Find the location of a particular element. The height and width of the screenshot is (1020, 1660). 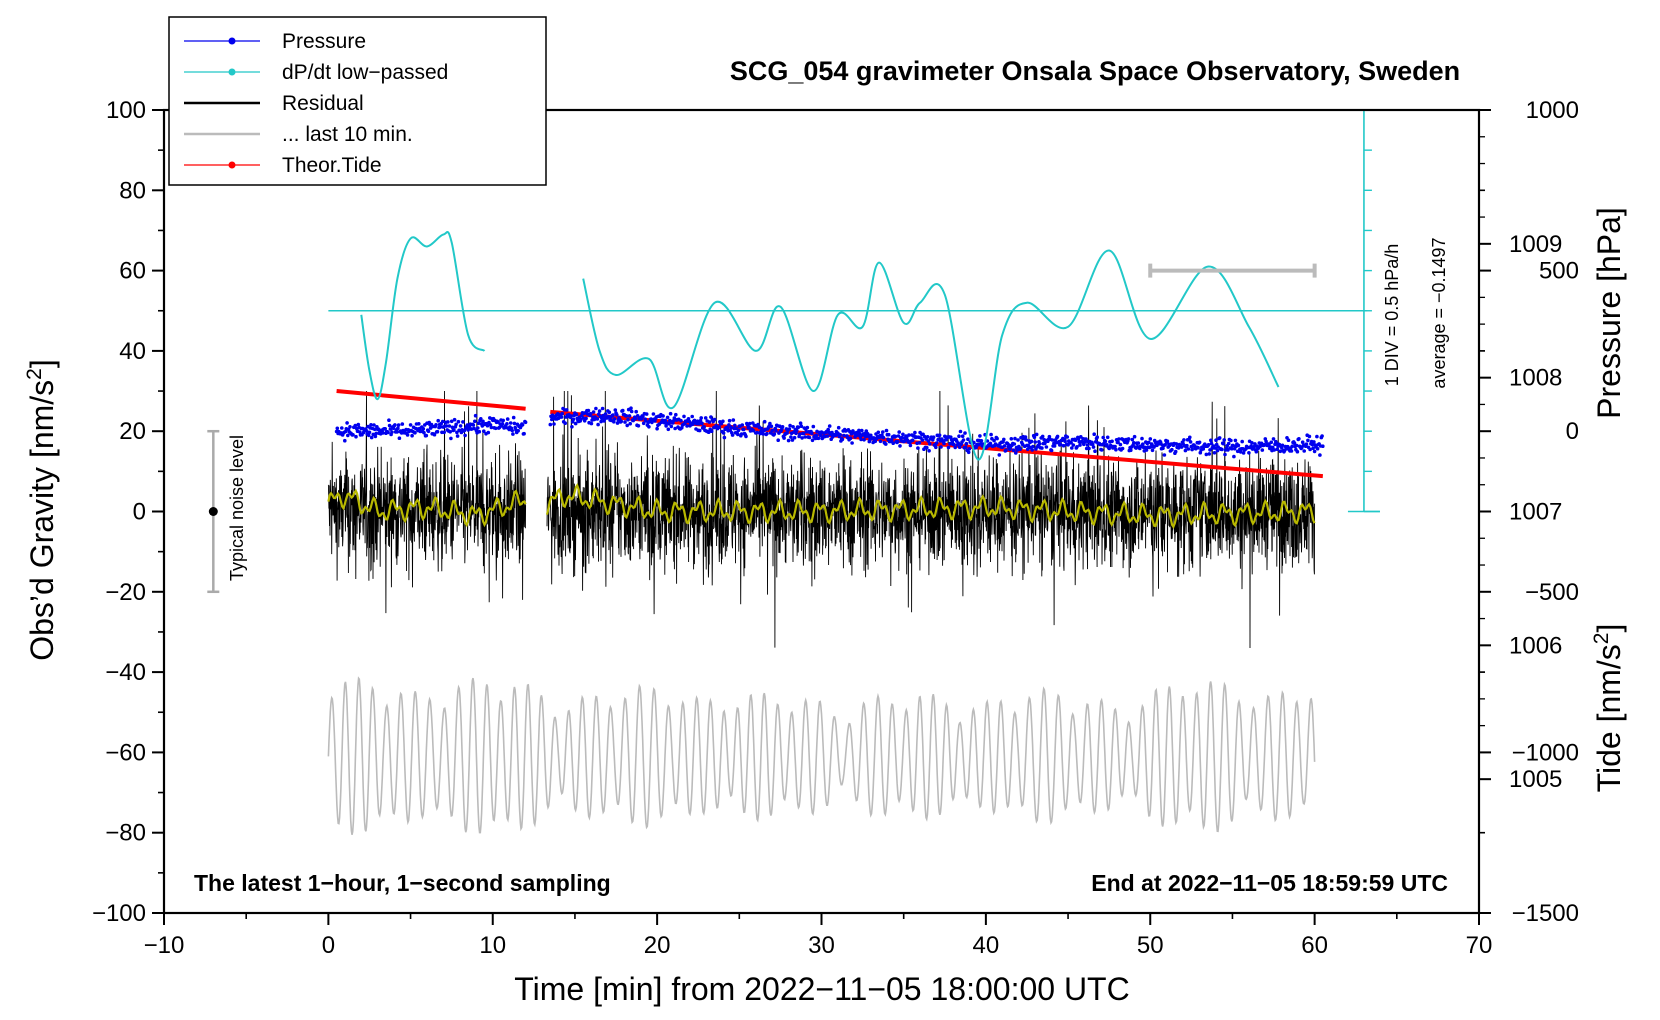

y-tick-label: −100 is located at coordinates (119, 913).